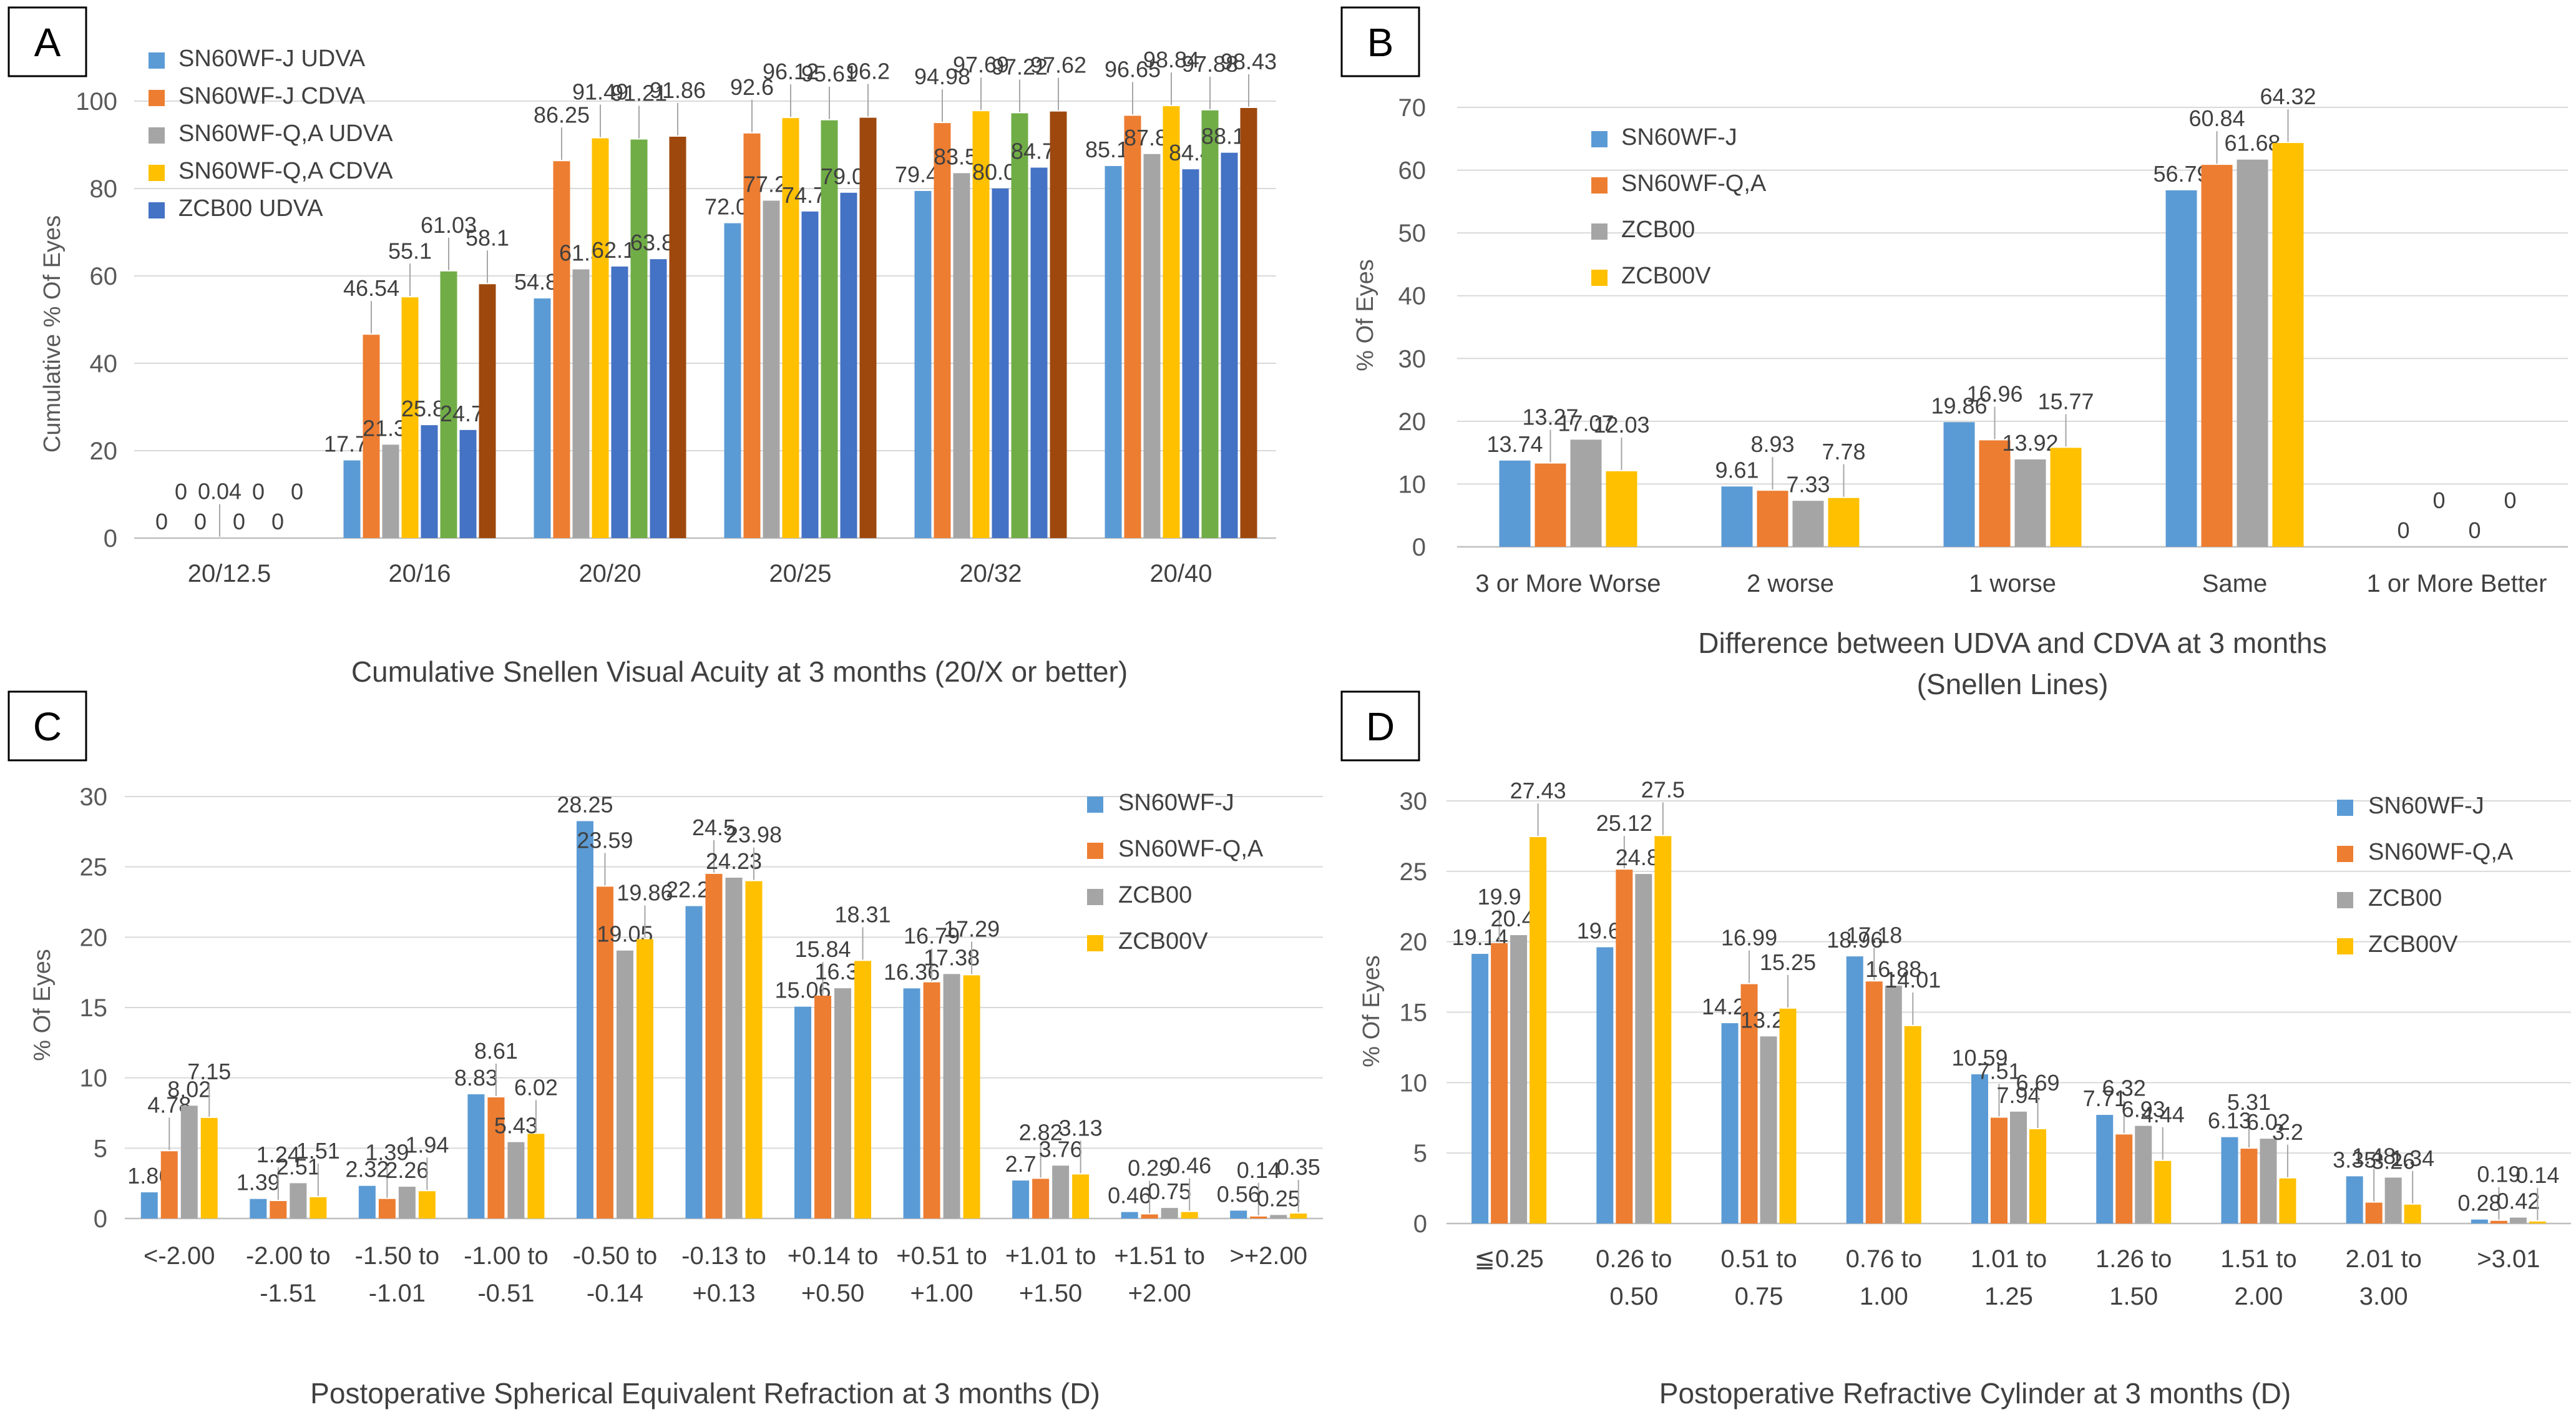 The image size is (2576, 1417). Describe the element at coordinates (971, 1096) in the screenshot. I see `bar-c-s3-c7` at that location.